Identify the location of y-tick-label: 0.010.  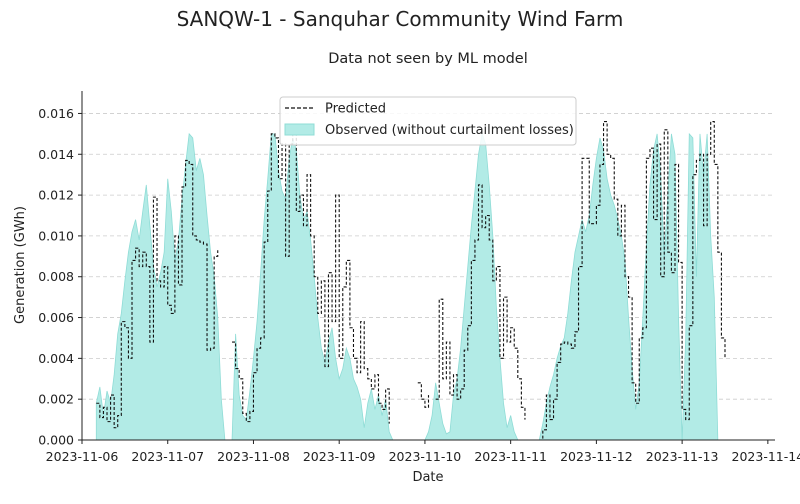
(56, 235).